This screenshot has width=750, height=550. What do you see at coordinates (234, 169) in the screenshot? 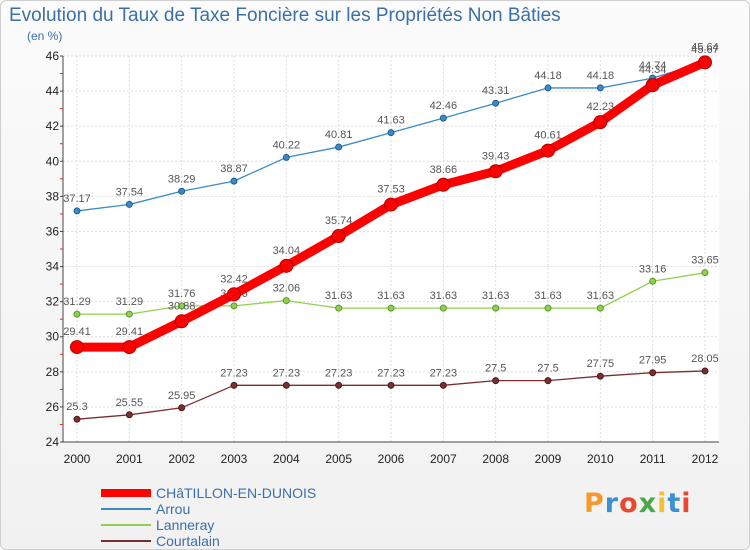
I see `data-label: 38.87` at bounding box center [234, 169].